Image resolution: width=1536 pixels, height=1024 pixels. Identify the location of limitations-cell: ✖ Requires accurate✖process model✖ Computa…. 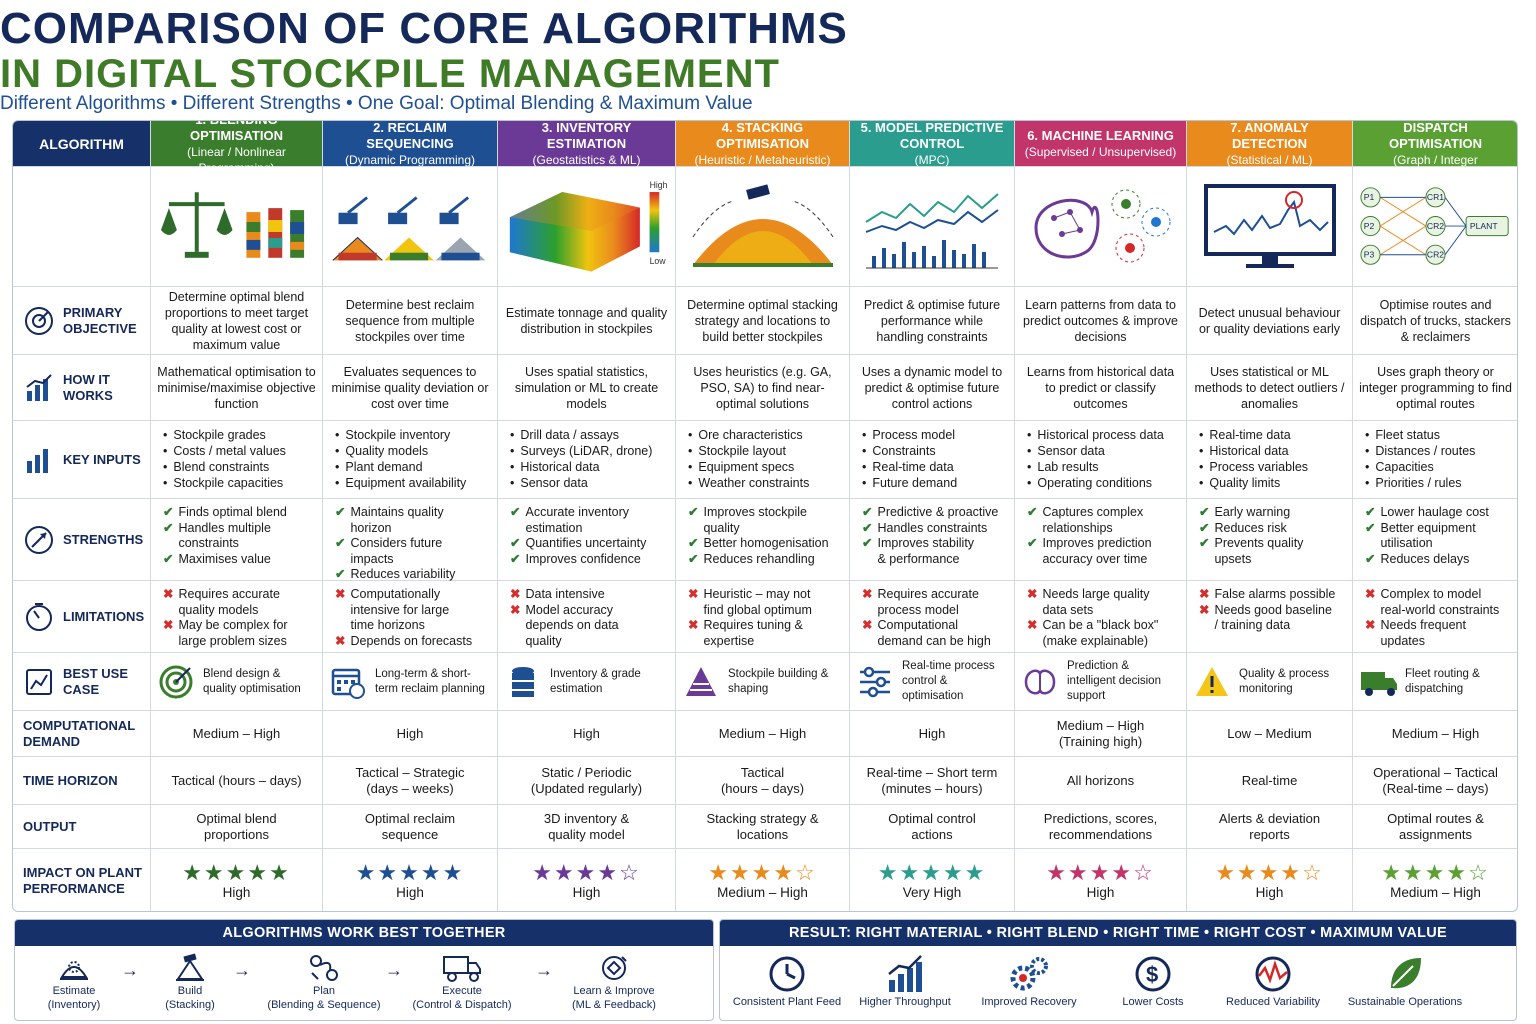
(932, 617).